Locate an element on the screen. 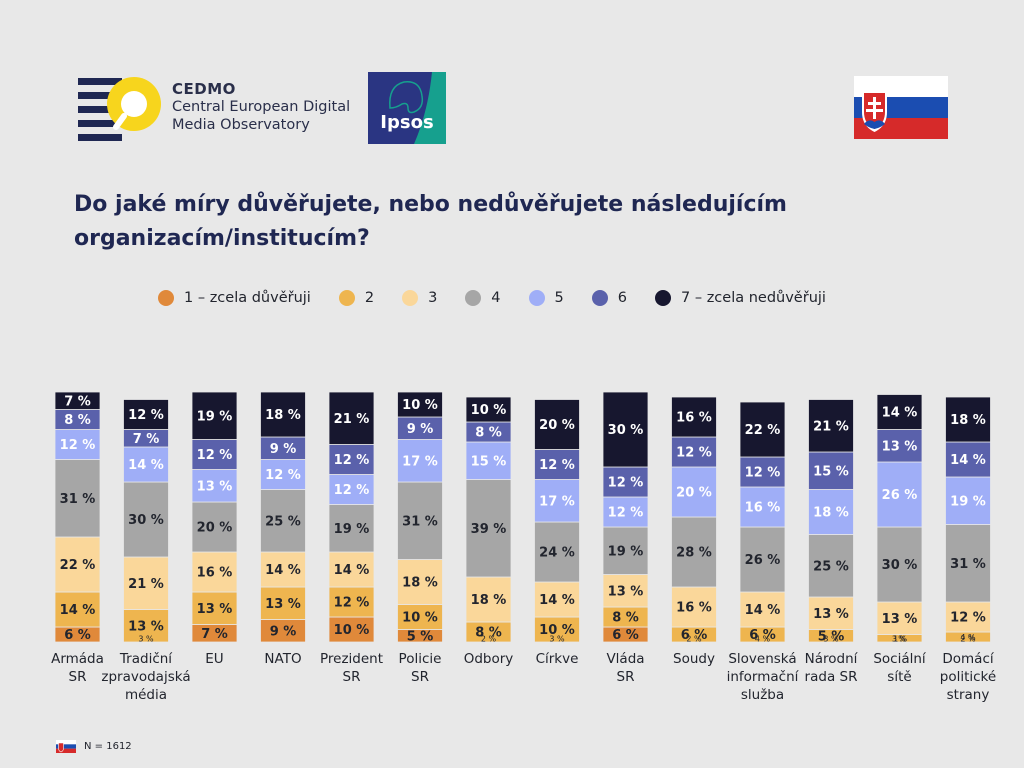 The width and height of the screenshot is (1024, 768). cedmo-line2: Central European Digital is located at coordinates (261, 107).